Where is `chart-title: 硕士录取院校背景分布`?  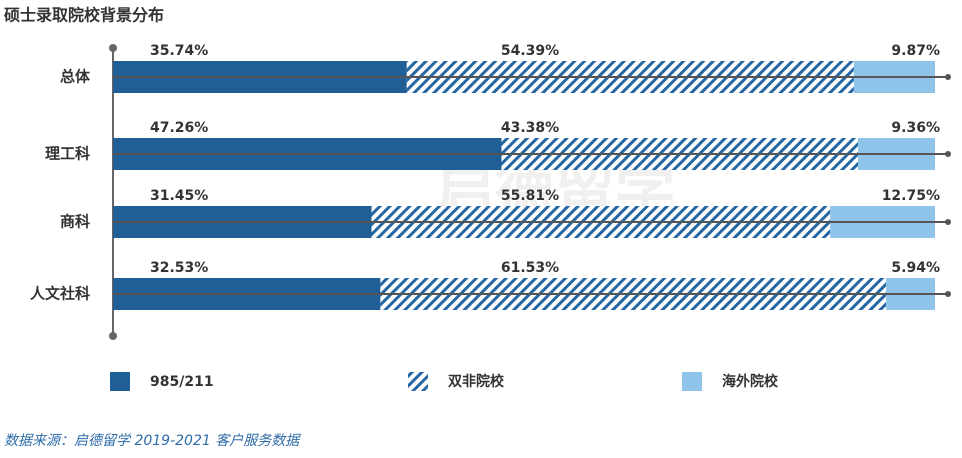 chart-title: 硕士录取院校背景分布 is located at coordinates (84, 15).